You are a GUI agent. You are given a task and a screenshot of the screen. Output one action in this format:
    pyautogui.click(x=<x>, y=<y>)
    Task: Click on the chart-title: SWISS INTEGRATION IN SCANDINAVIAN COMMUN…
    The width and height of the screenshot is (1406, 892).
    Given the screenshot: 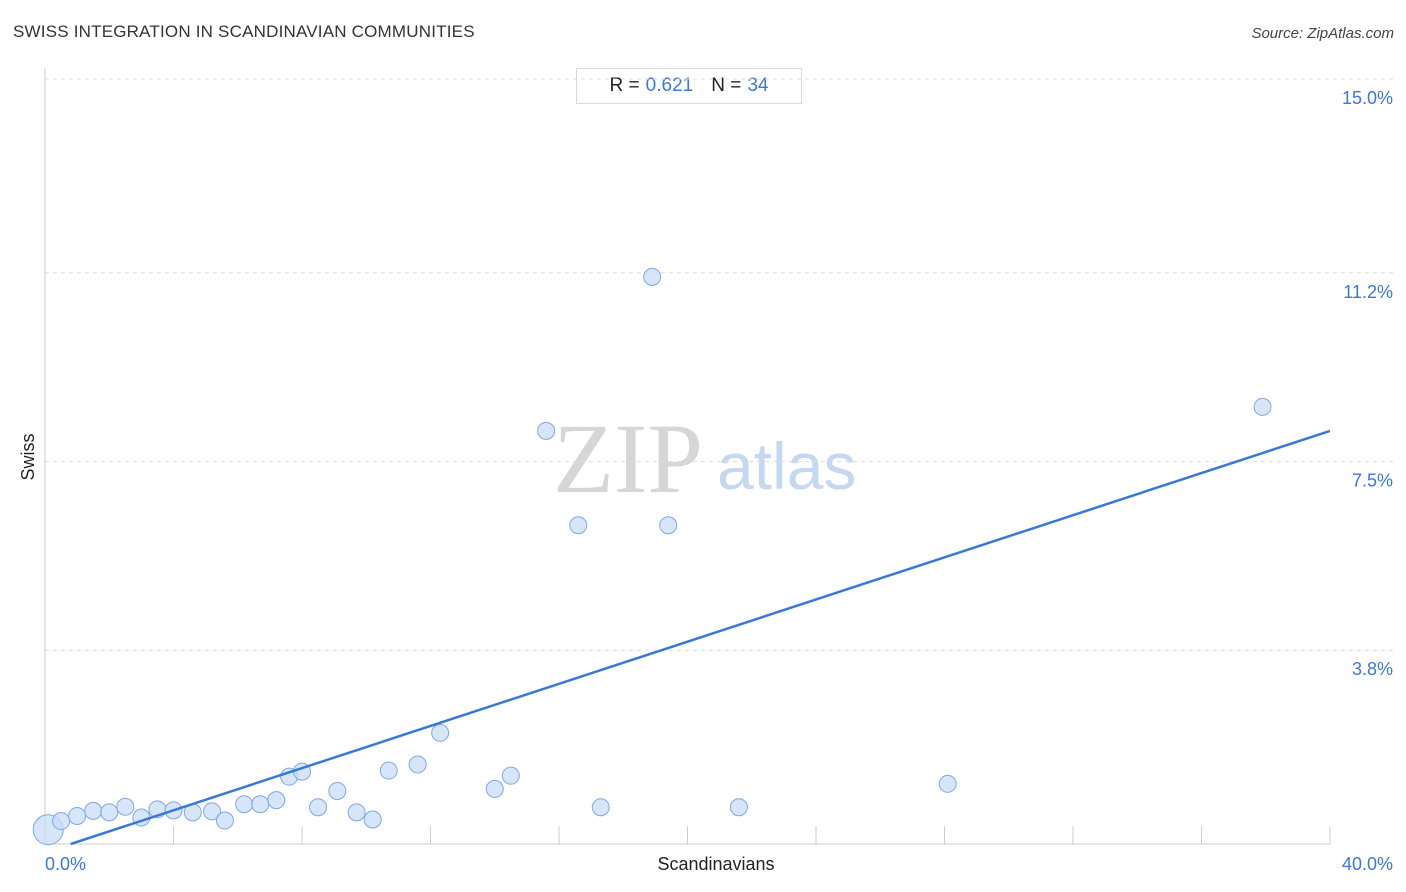 What is the action you would take?
    pyautogui.click(x=244, y=31)
    